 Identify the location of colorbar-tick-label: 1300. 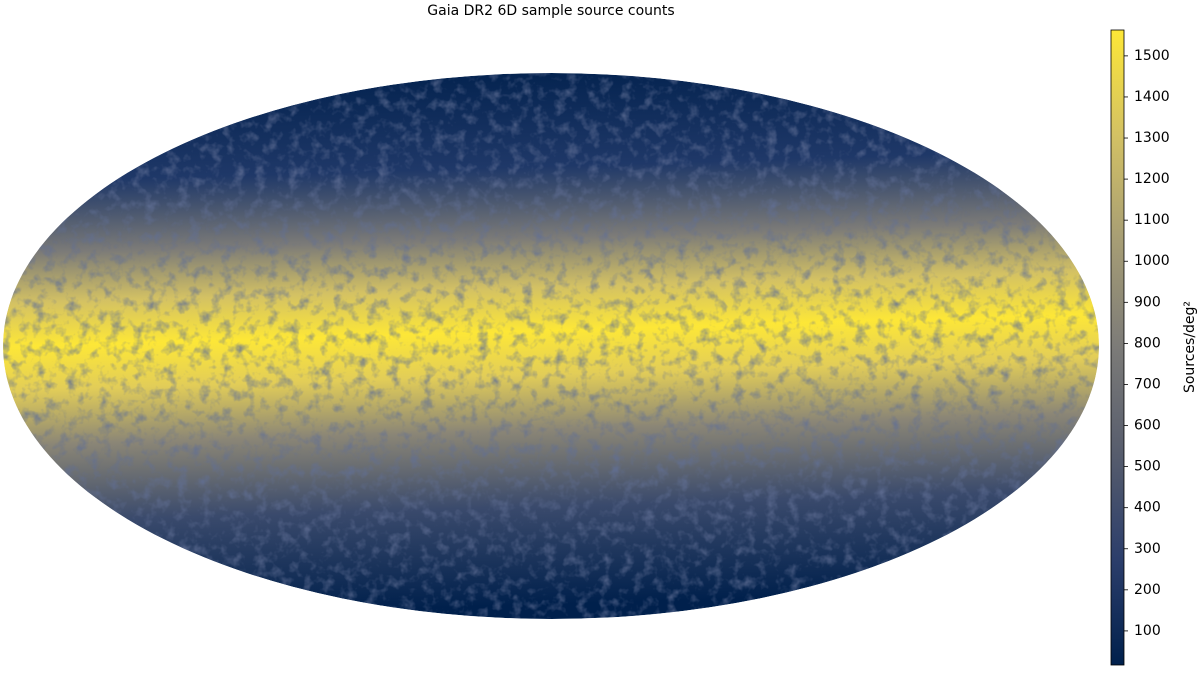
(1152, 138).